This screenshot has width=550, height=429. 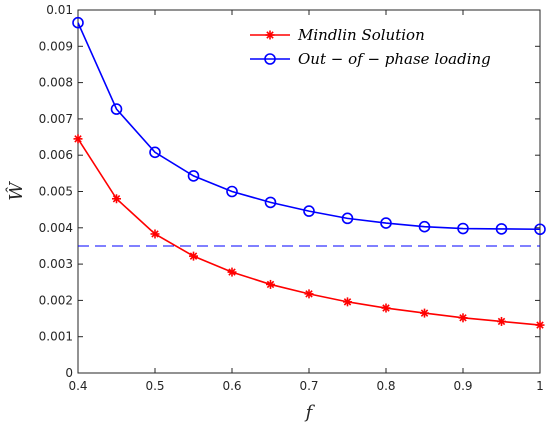 I want to click on y-tick-label: 0.001, so click(x=56, y=337).